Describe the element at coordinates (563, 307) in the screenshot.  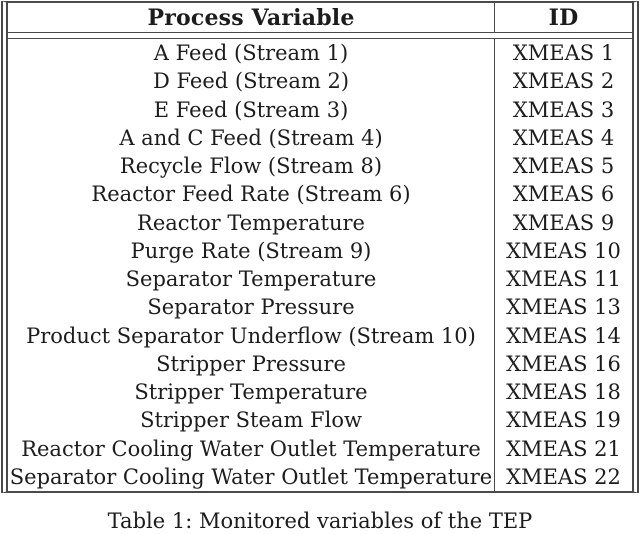
I see `id-cell: XMEAS 13` at that location.